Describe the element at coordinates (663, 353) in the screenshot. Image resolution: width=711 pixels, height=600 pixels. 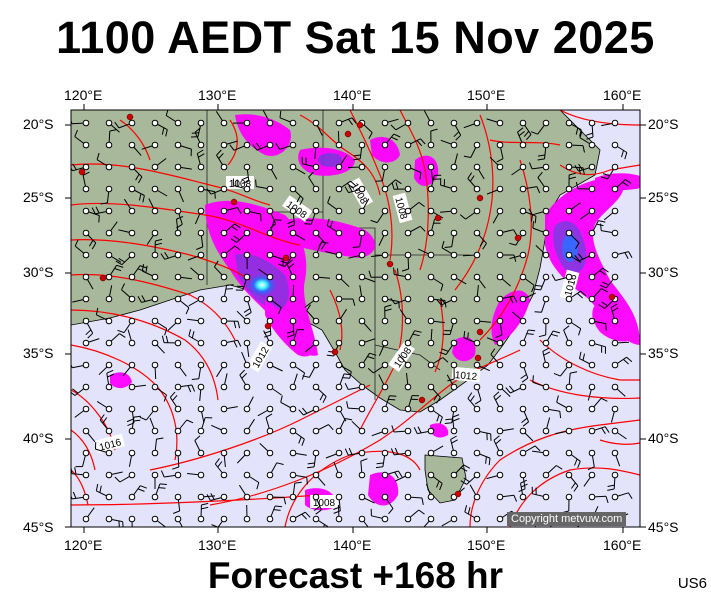
I see `lat-label-right-3: 35°S` at that location.